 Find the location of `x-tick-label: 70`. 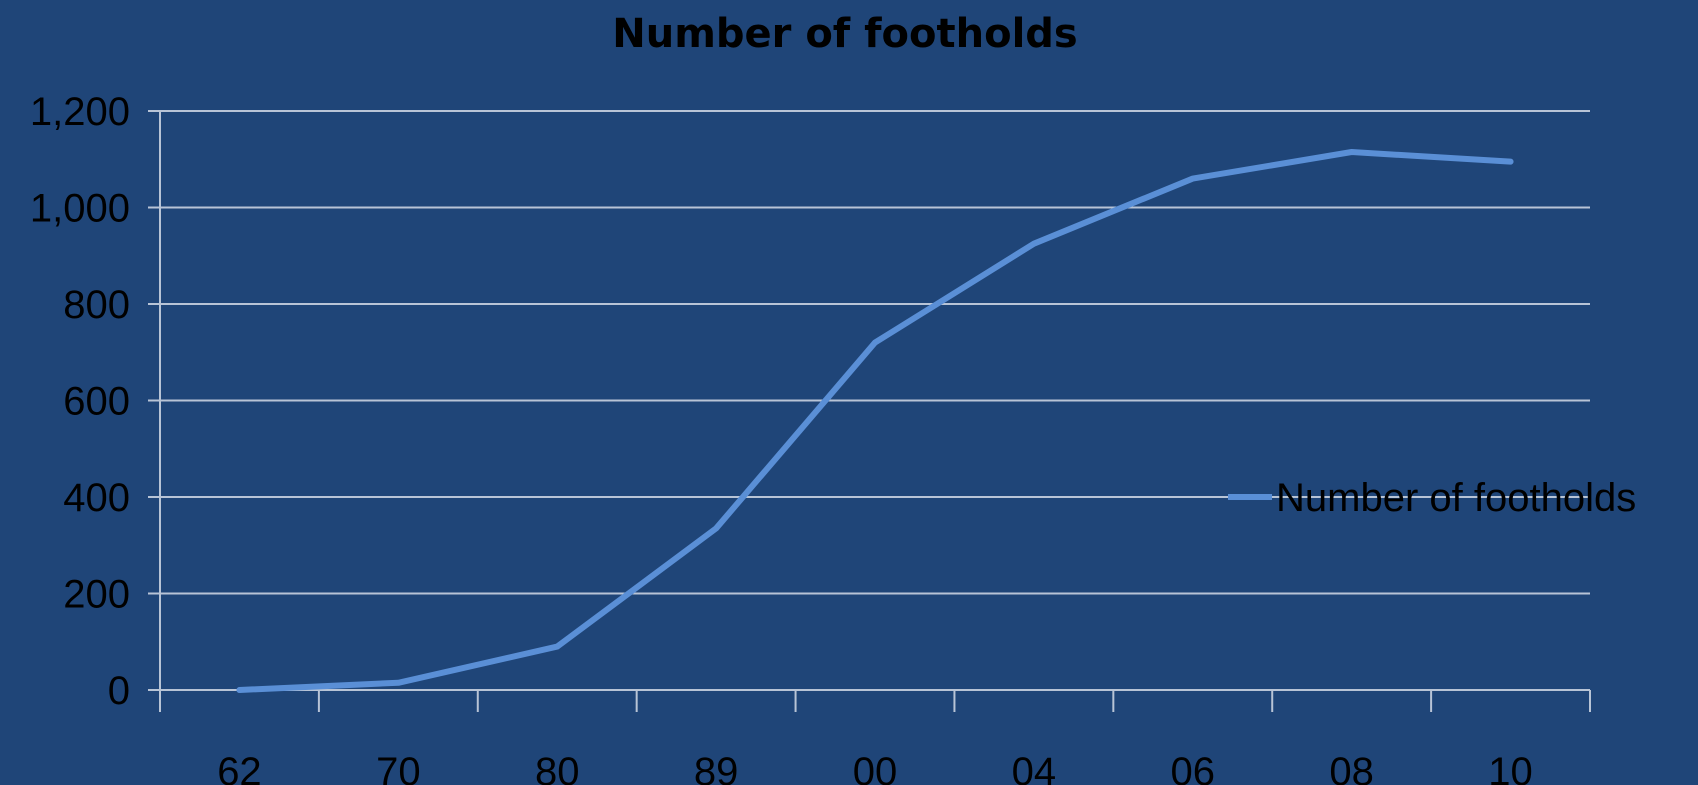

x-tick-label: 70 is located at coordinates (398, 767).